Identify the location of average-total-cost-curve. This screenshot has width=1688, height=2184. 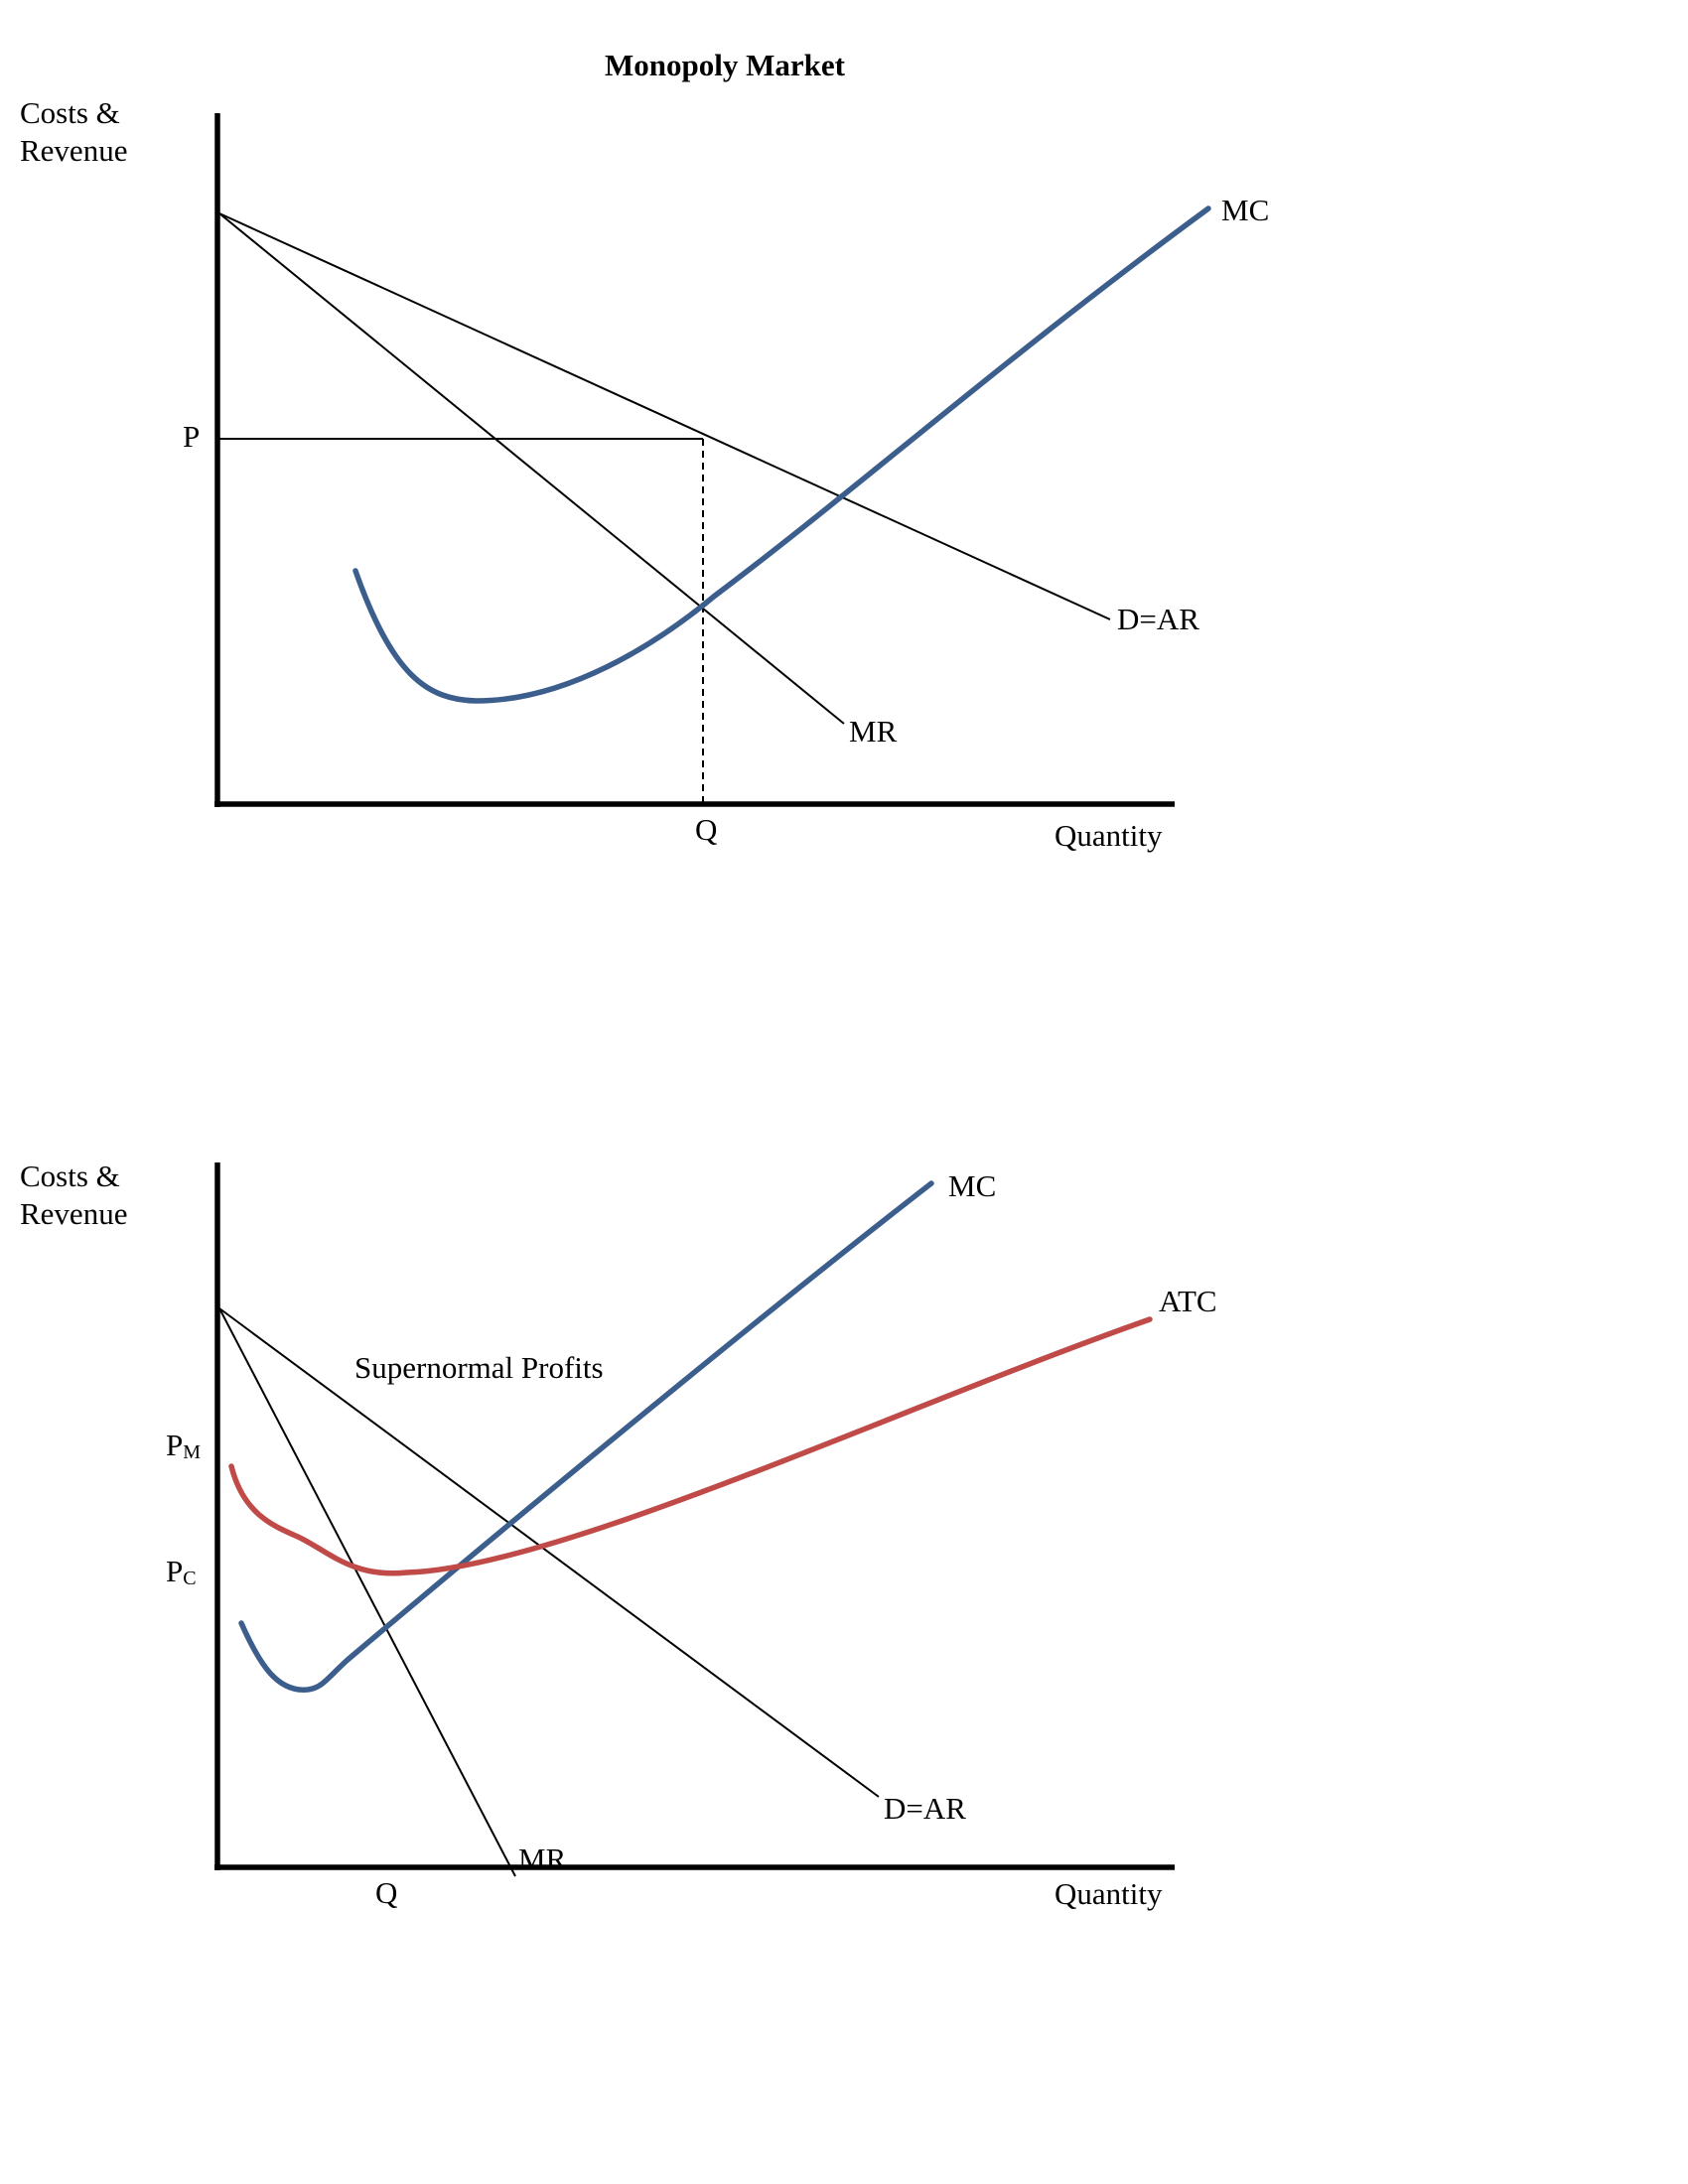
(690, 1446).